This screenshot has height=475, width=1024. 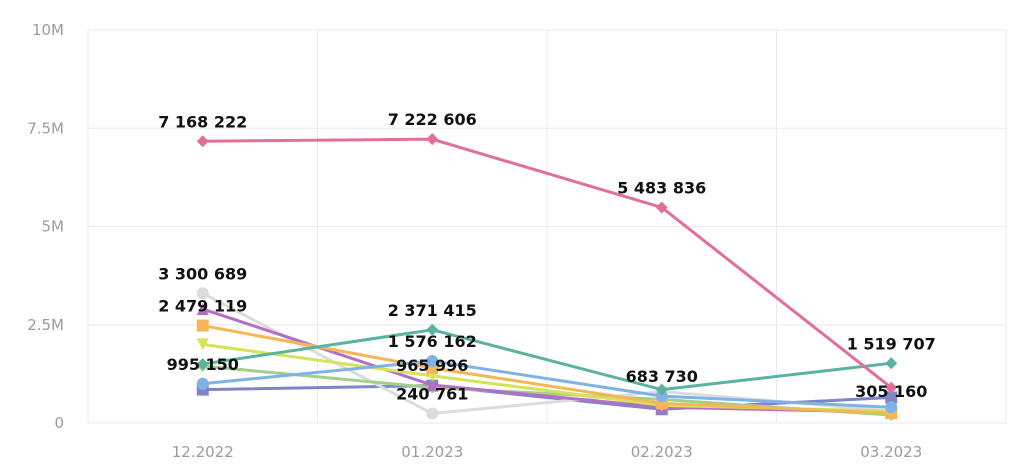 What do you see at coordinates (45, 128) in the screenshot?
I see `y-tick-label: 7.5M` at bounding box center [45, 128].